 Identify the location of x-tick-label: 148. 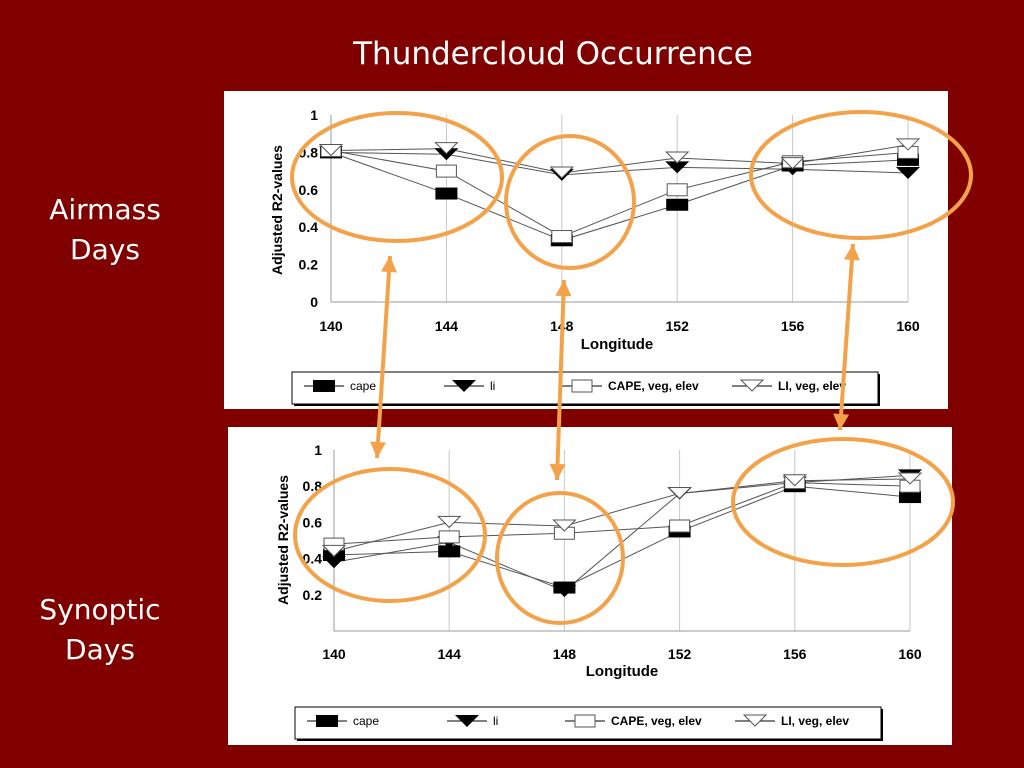
(565, 654).